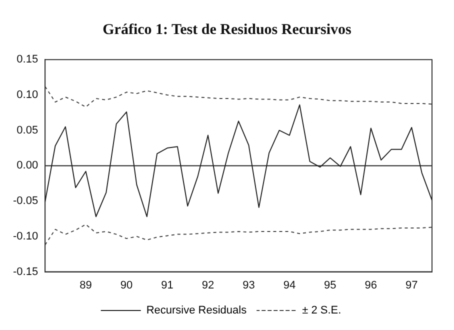 The height and width of the screenshot is (330, 454). What do you see at coordinates (197, 310) in the screenshot?
I see `legend-label: Recursive Residuals` at bounding box center [197, 310].